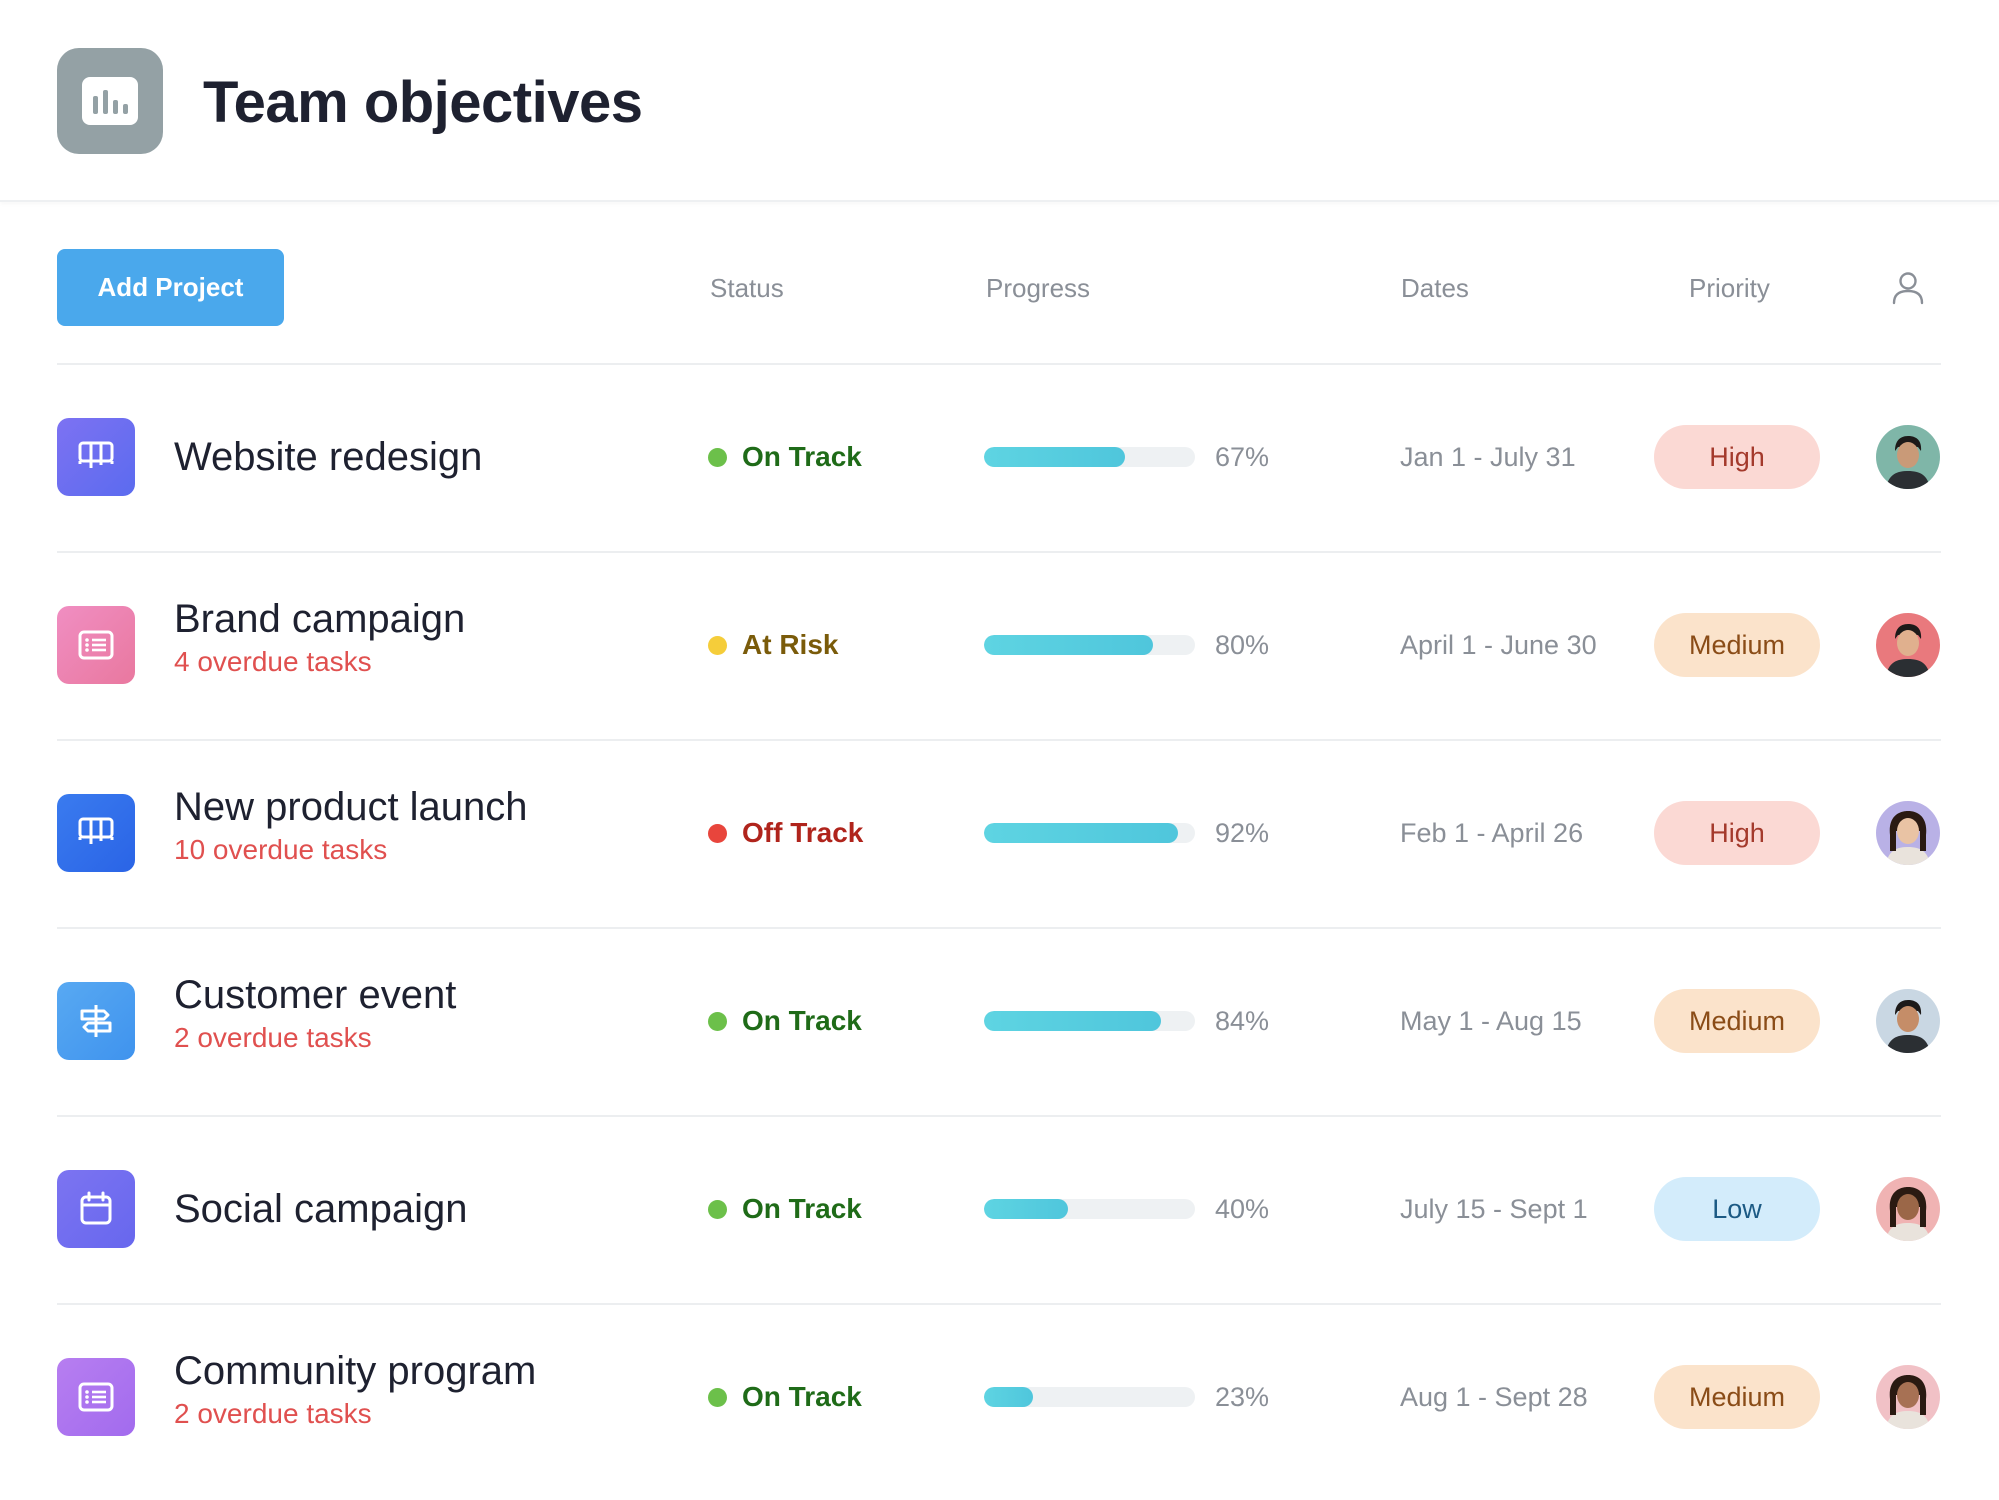 The image size is (1999, 1500). I want to click on project-dates: Feb 1 - April 26, so click(1492, 833).